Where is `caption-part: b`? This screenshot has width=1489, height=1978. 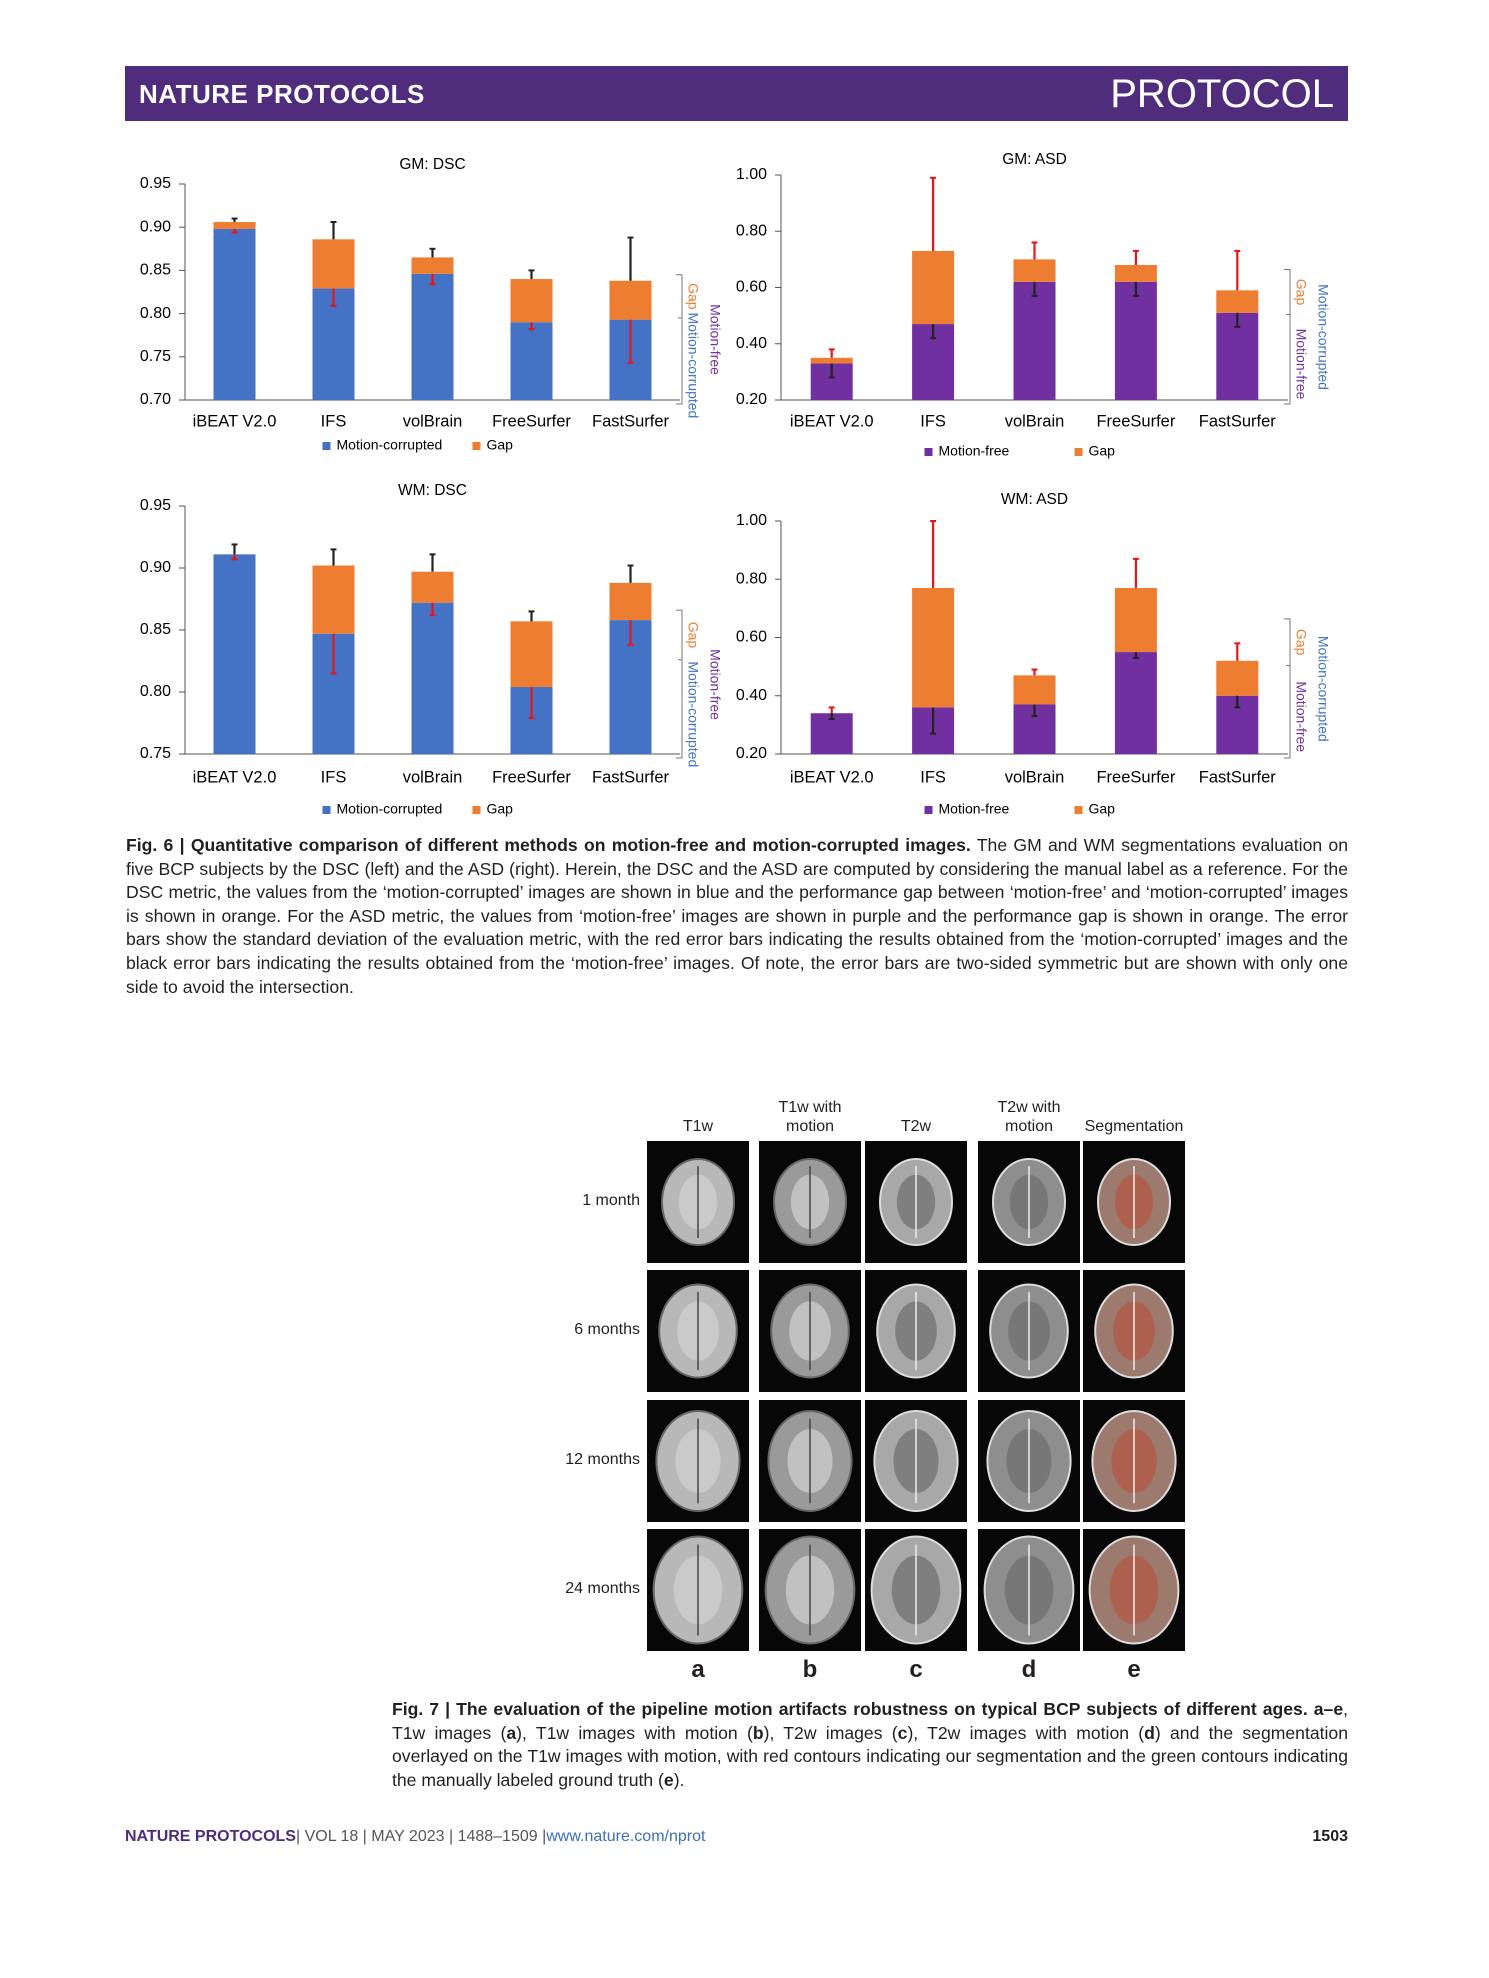 caption-part: b is located at coordinates (758, 1732).